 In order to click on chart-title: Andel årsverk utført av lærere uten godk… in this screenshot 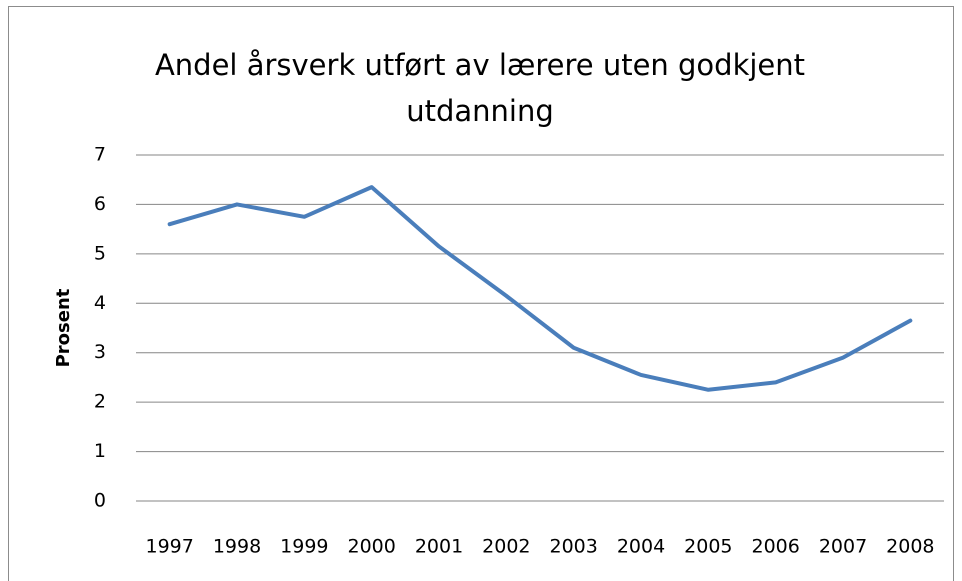, I will do `click(480, 88)`.